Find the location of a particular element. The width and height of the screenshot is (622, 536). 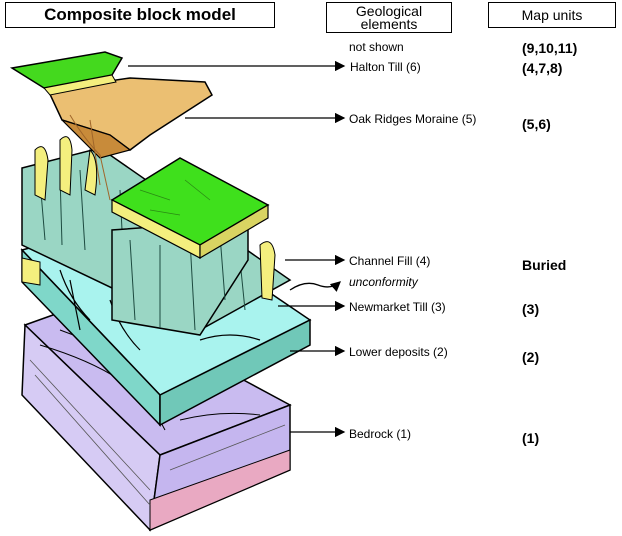

map-unit-newmarket-till: (3) is located at coordinates (531, 309).